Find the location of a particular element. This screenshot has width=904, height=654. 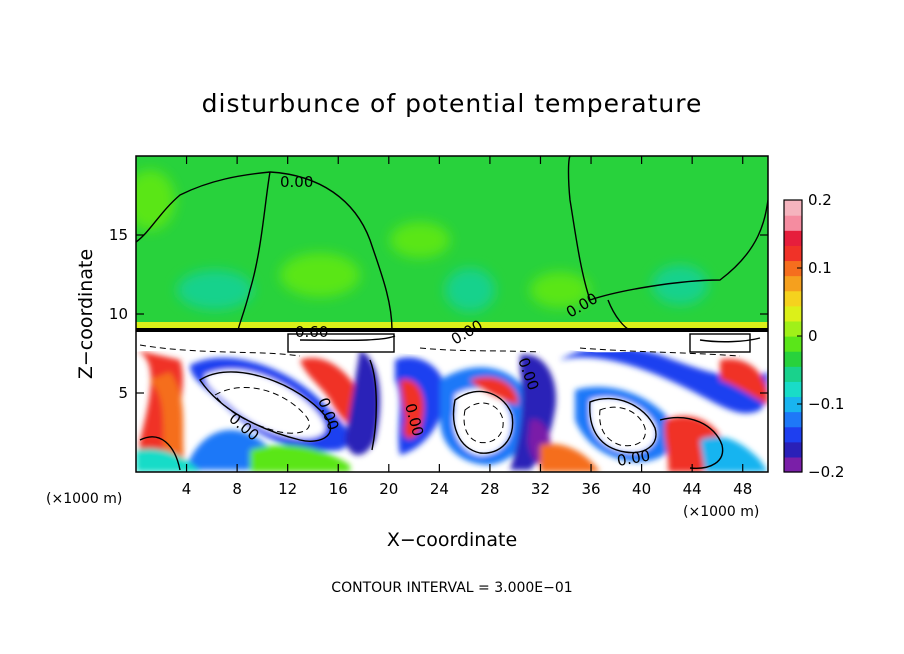

x-tick-label: 4 is located at coordinates (187, 489).